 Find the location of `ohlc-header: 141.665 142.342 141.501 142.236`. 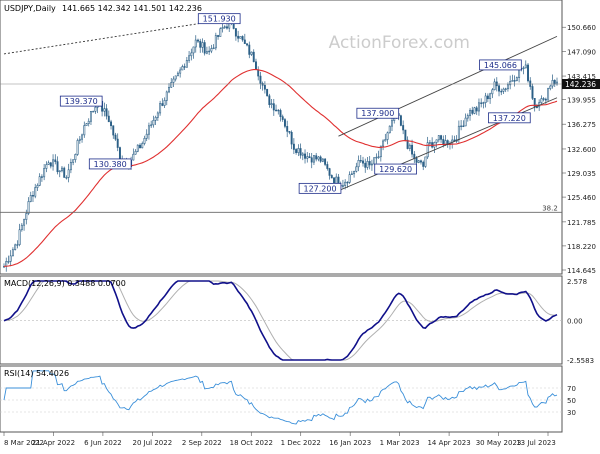

ohlc-header: 141.665 142.342 141.501 142.236 is located at coordinates (132, 8).